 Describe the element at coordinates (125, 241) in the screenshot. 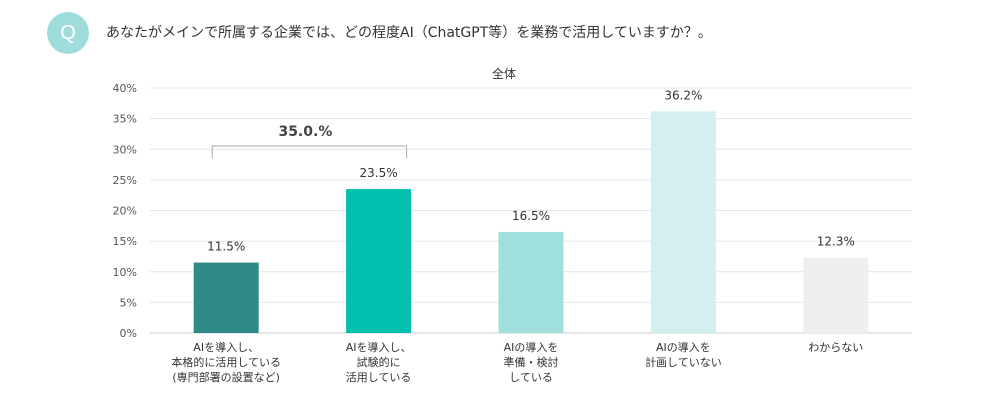

I see `y-tick-label: 15%` at that location.